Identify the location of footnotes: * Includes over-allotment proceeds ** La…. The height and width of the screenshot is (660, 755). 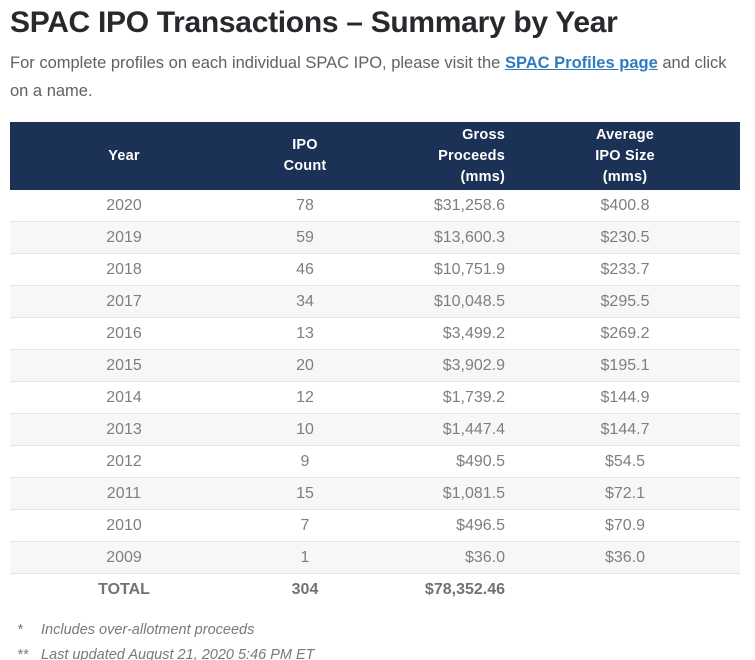
(375, 639).